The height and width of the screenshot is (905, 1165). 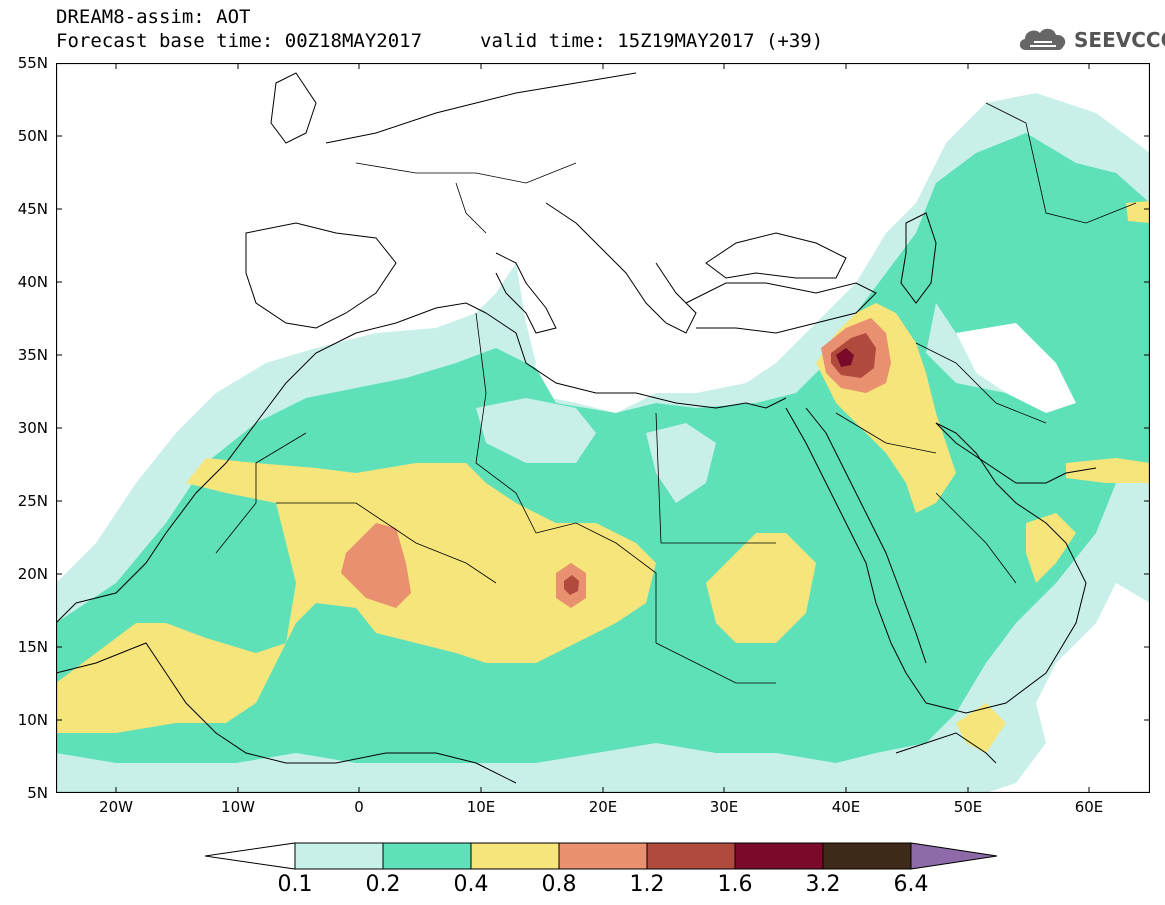 What do you see at coordinates (571, 585) in the screenshot?
I see `aot-band-1.2-chad` at bounding box center [571, 585].